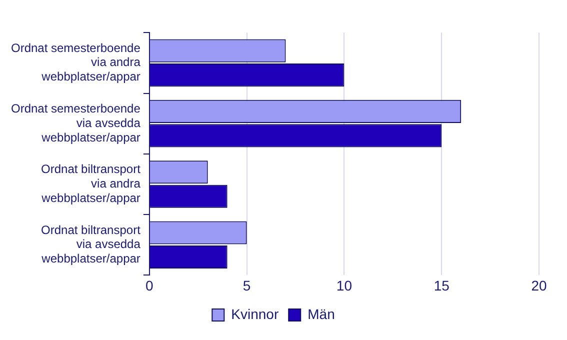 This screenshot has width=567, height=340. I want to click on x-tick-label: 10, so click(344, 285).